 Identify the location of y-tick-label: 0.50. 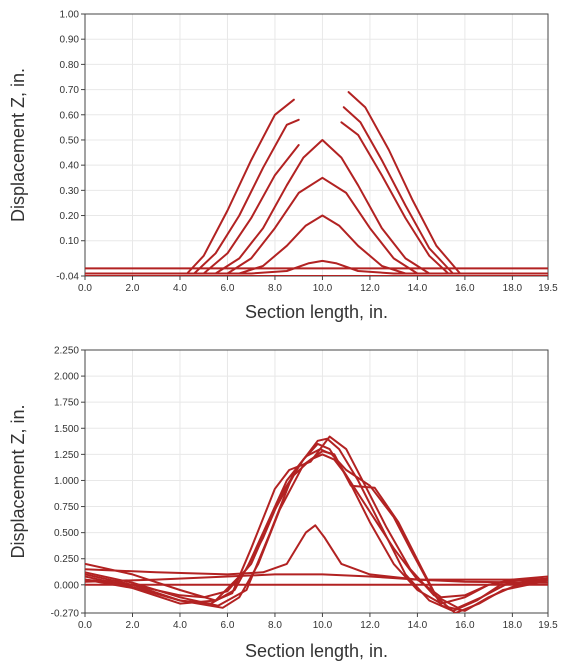
(70, 140).